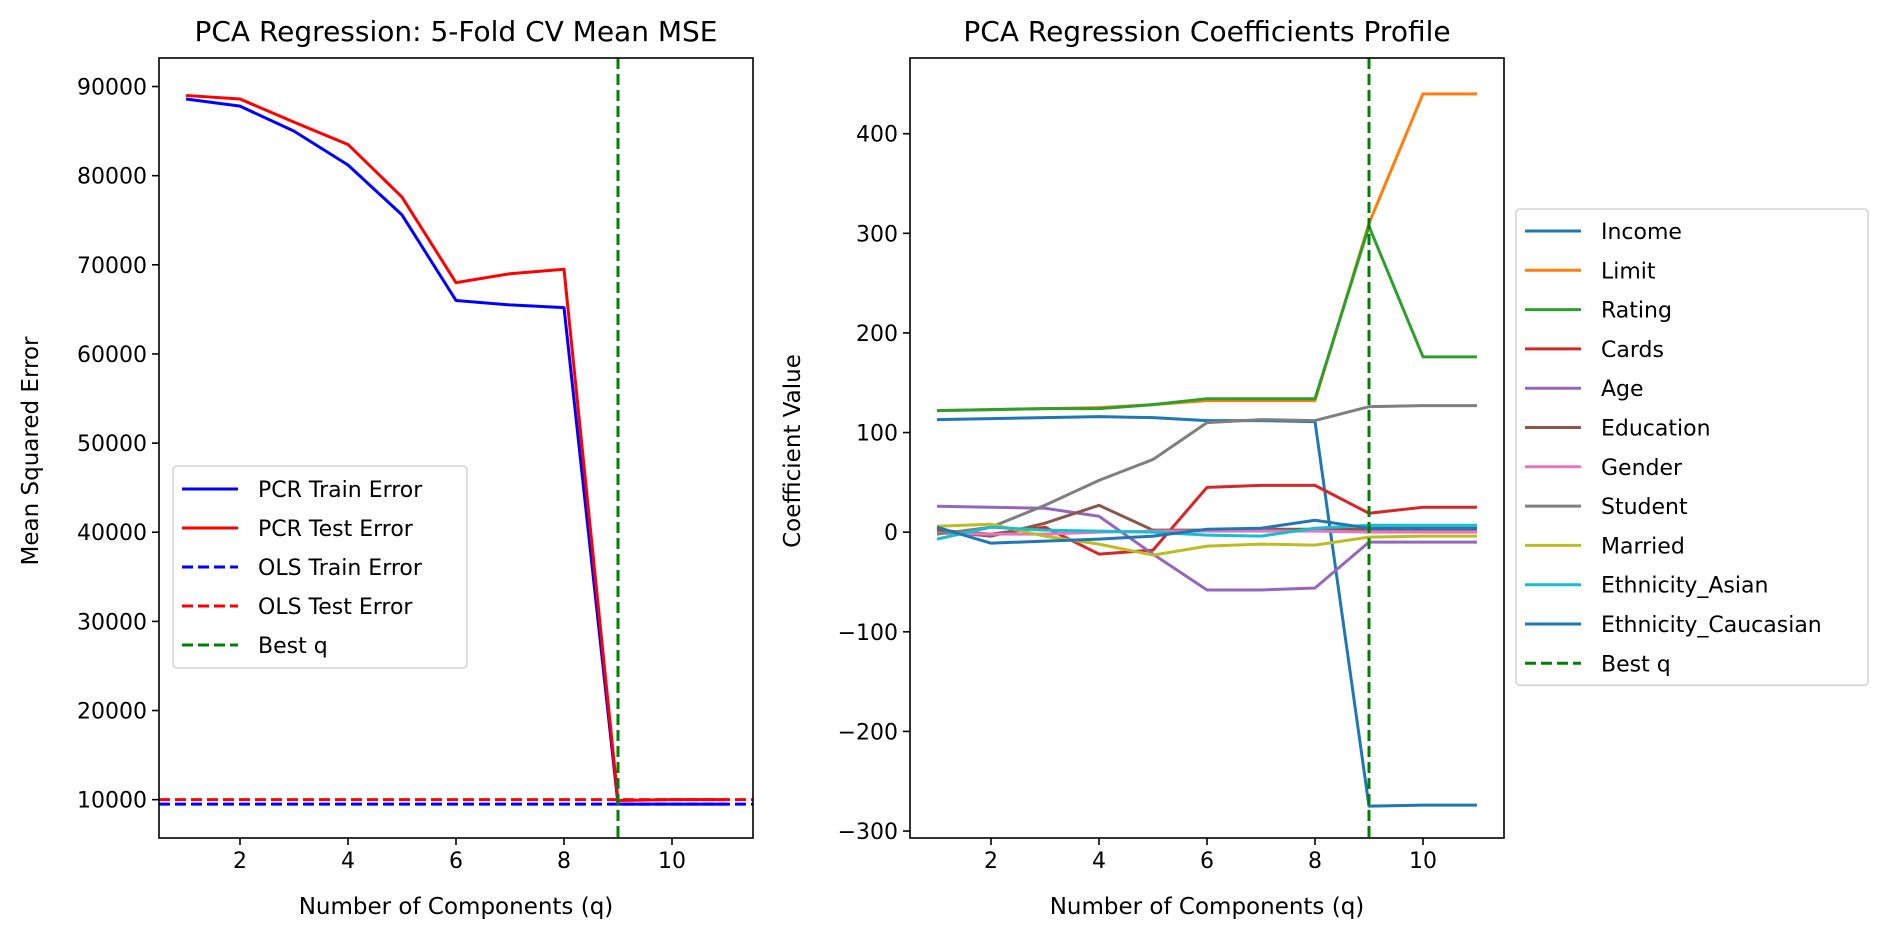 The height and width of the screenshot is (940, 1897). I want to click on coef-xtick-label: 10, so click(1423, 861).